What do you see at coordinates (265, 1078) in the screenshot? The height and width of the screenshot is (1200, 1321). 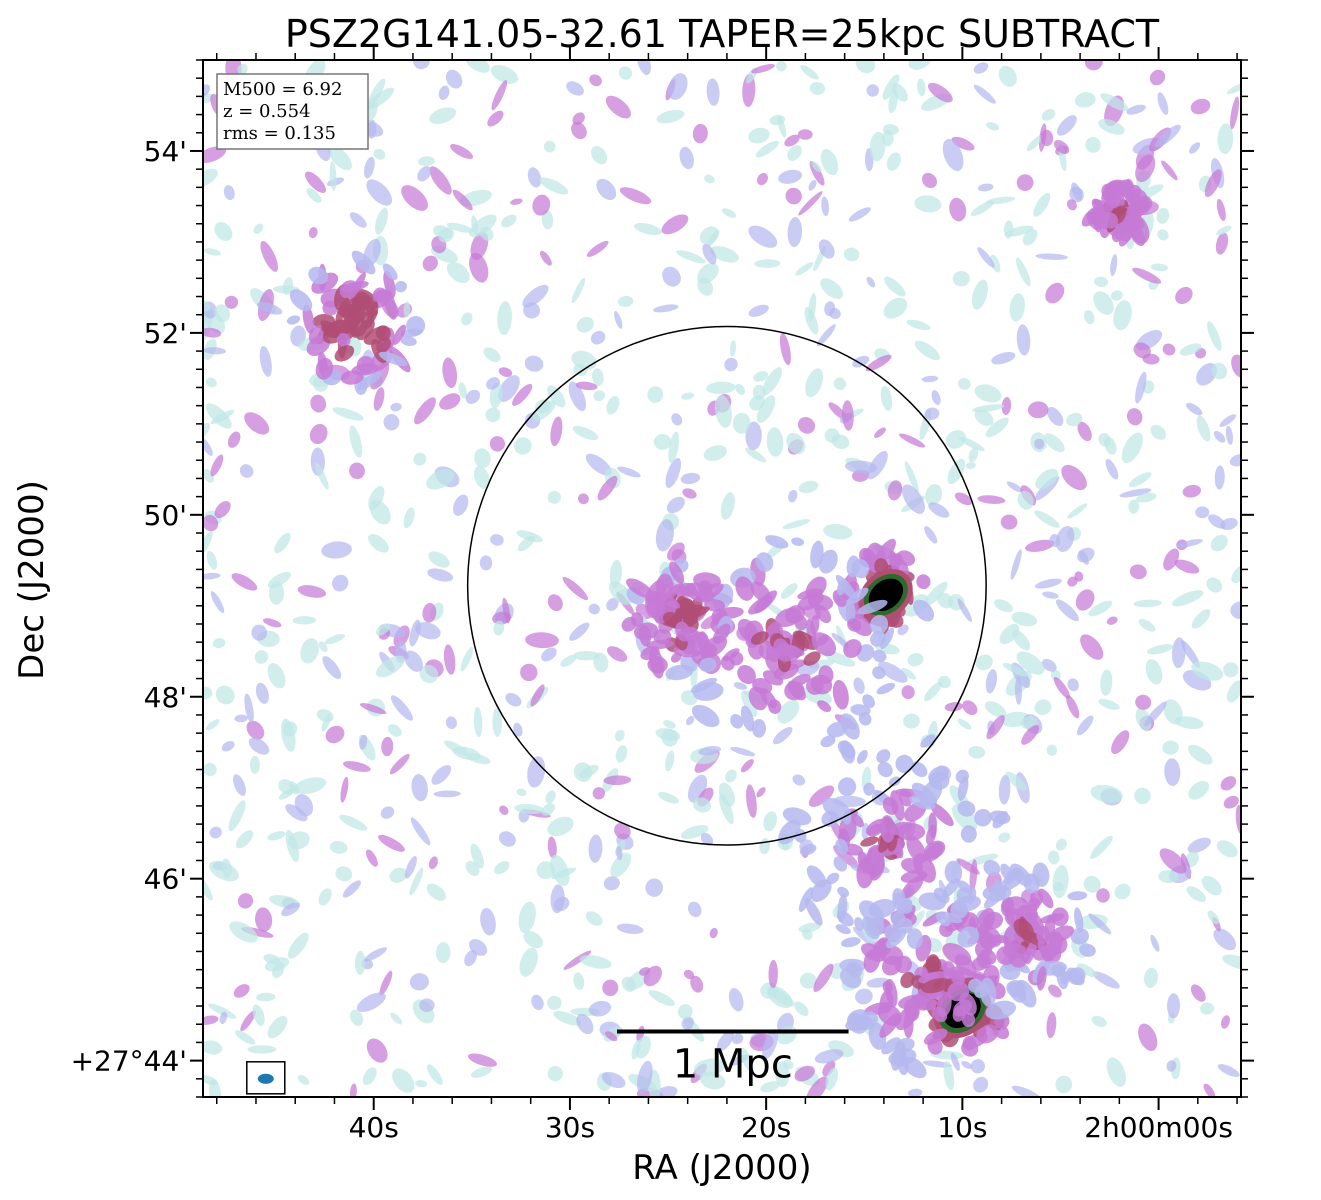 I see `beam-ellipse` at bounding box center [265, 1078].